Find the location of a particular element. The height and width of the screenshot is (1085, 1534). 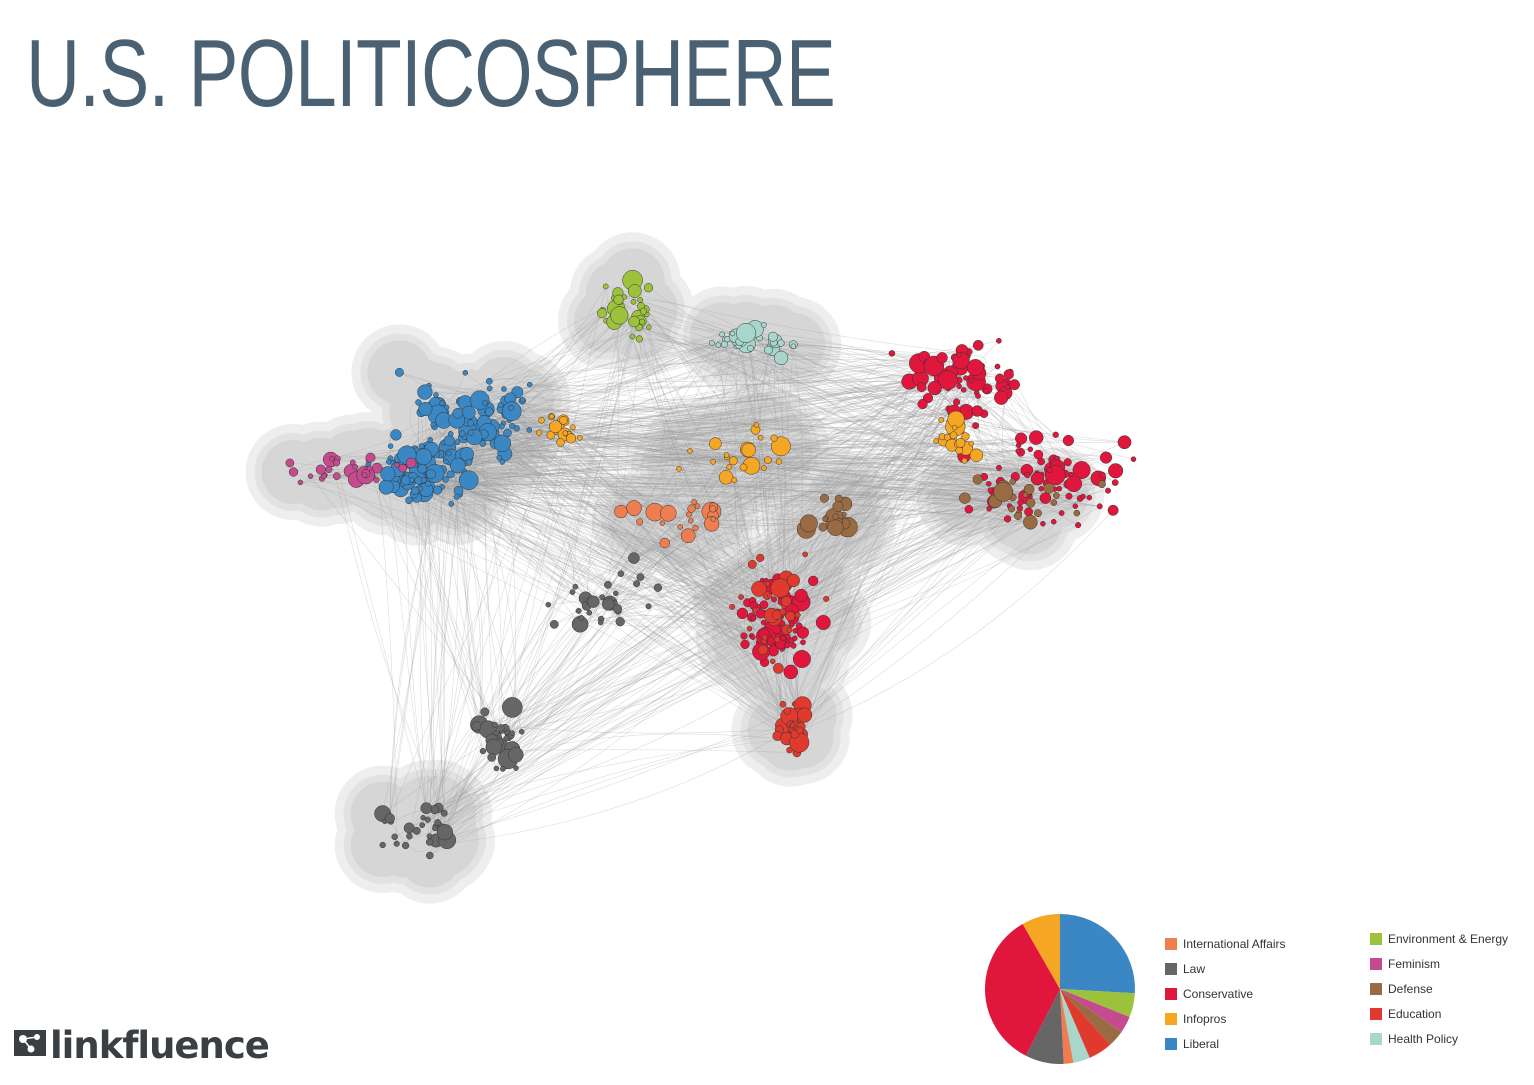

category-pie-chart is located at coordinates (1060, 989).